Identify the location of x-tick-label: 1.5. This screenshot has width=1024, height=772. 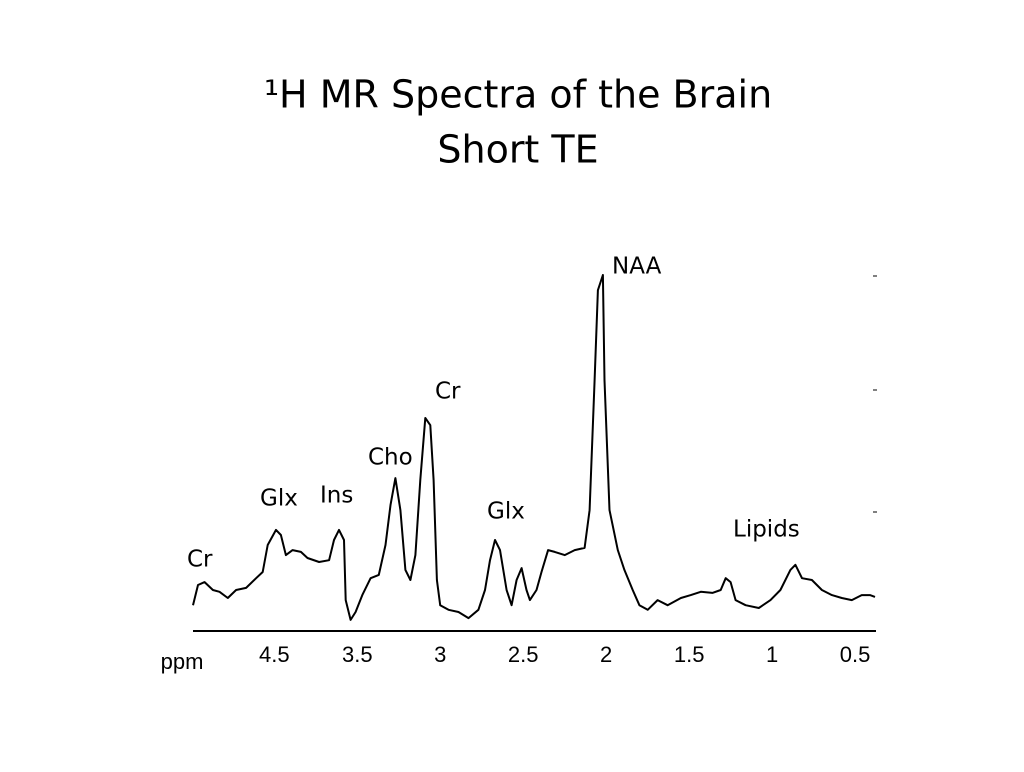
(689, 654).